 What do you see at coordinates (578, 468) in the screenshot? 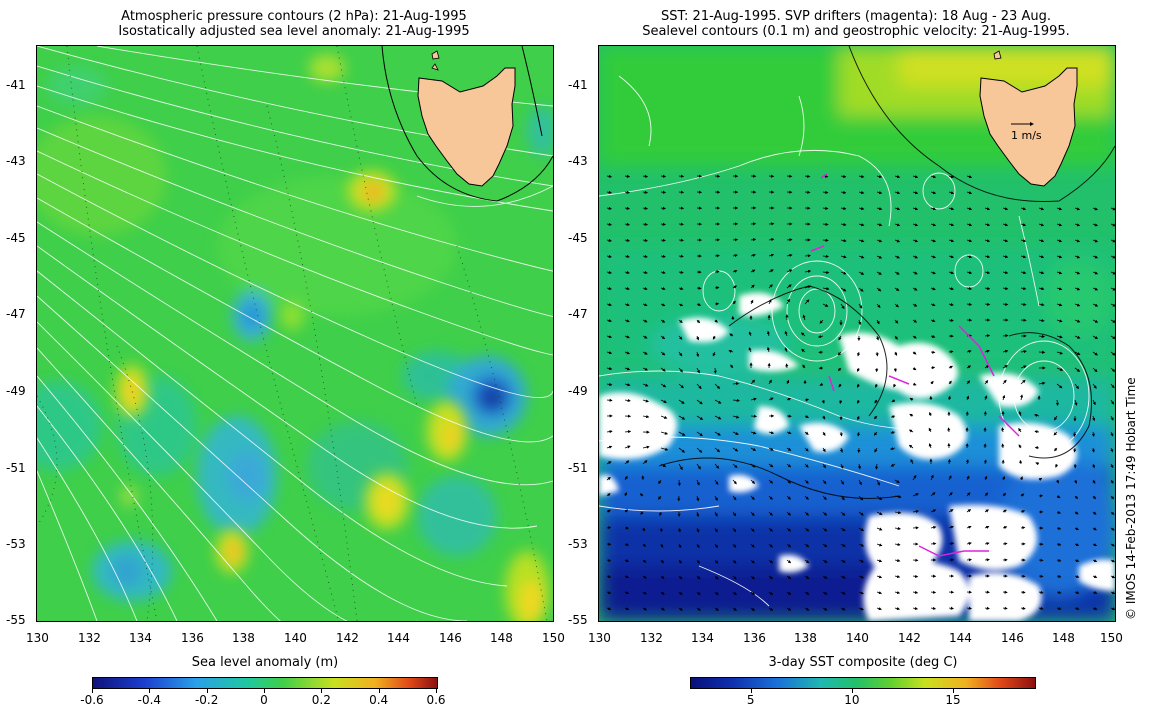
I see `right-y-tick-51: -51` at bounding box center [578, 468].